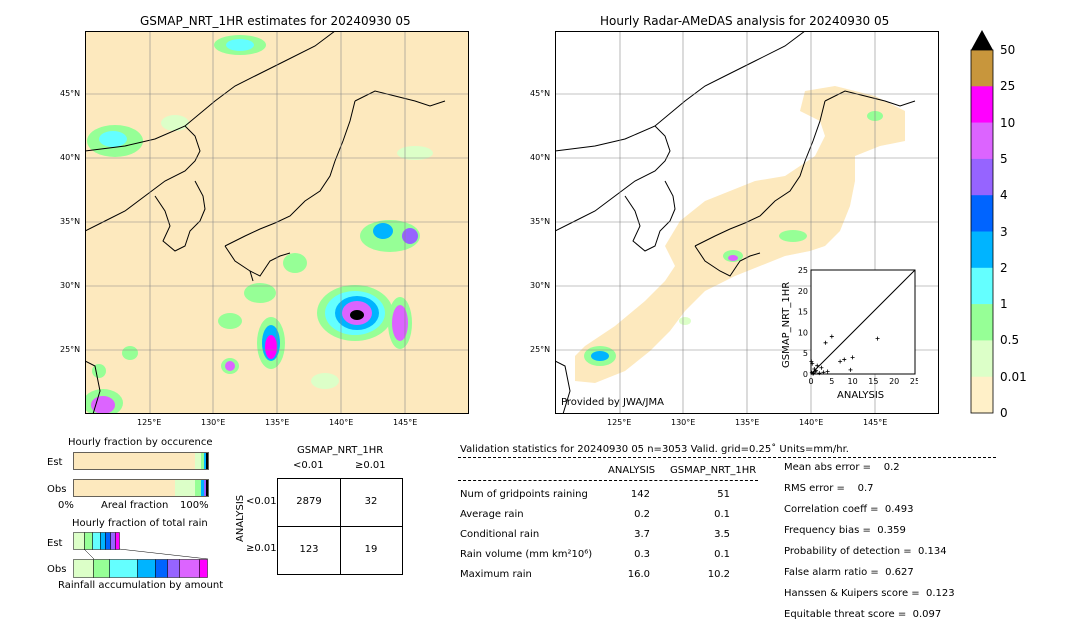 The height and width of the screenshot is (620, 1080). Describe the element at coordinates (683, 422) in the screenshot. I see `right-lon-label: 130°E` at that location.